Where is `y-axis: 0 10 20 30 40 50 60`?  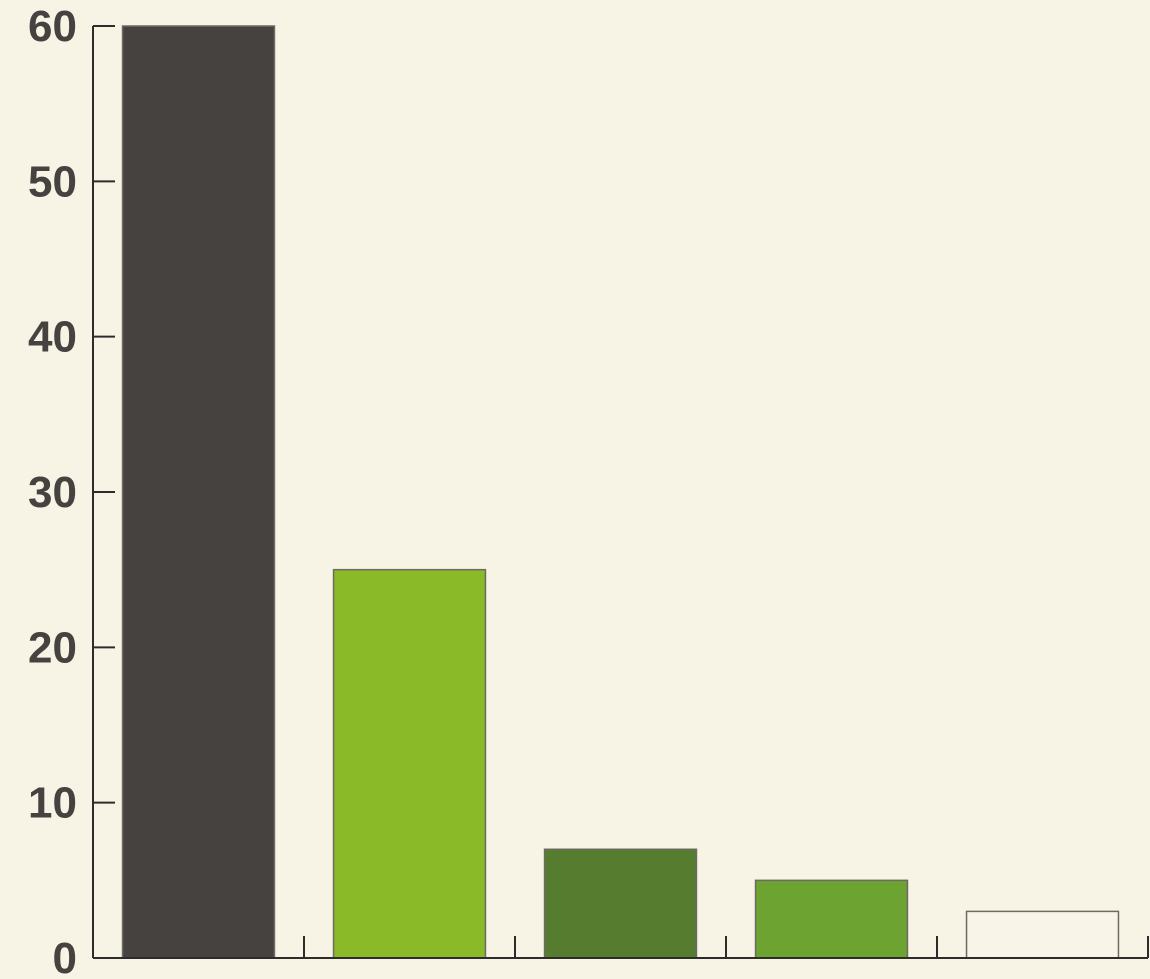 y-axis: 0 10 20 30 40 50 60 is located at coordinates (71, 490).